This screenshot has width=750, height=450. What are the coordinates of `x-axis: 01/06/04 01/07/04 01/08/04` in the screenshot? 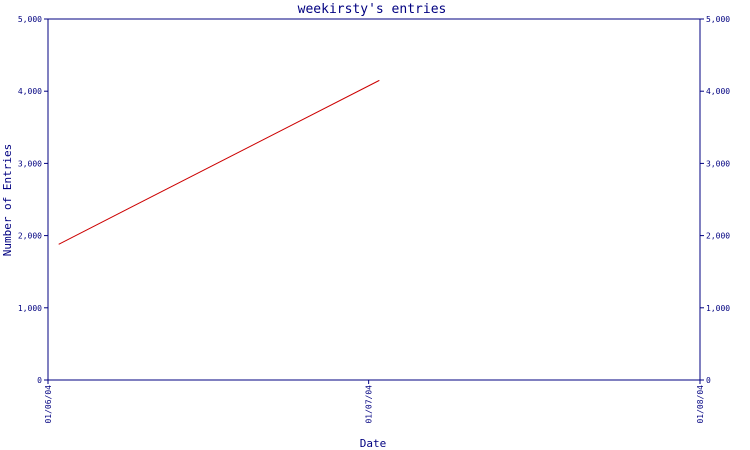 It's located at (374, 402).